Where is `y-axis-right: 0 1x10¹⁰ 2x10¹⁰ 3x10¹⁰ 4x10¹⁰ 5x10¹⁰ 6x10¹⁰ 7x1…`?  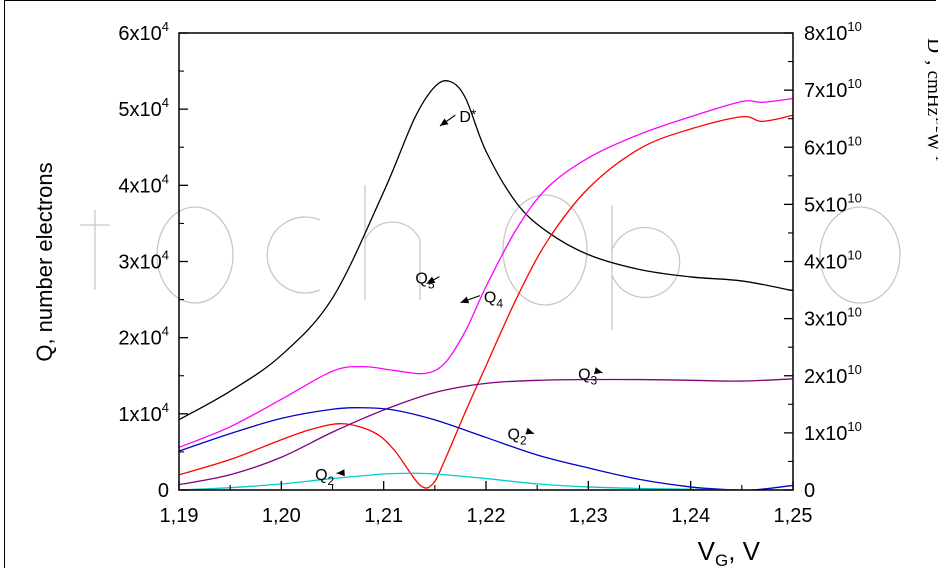
y-axis-right: 0 1x10¹⁰ 2x10¹⁰ 3x10¹⁰ 4x10¹⁰ 5x10¹⁰ 6x10¹⁰ 7x1… is located at coordinates (823, 260).